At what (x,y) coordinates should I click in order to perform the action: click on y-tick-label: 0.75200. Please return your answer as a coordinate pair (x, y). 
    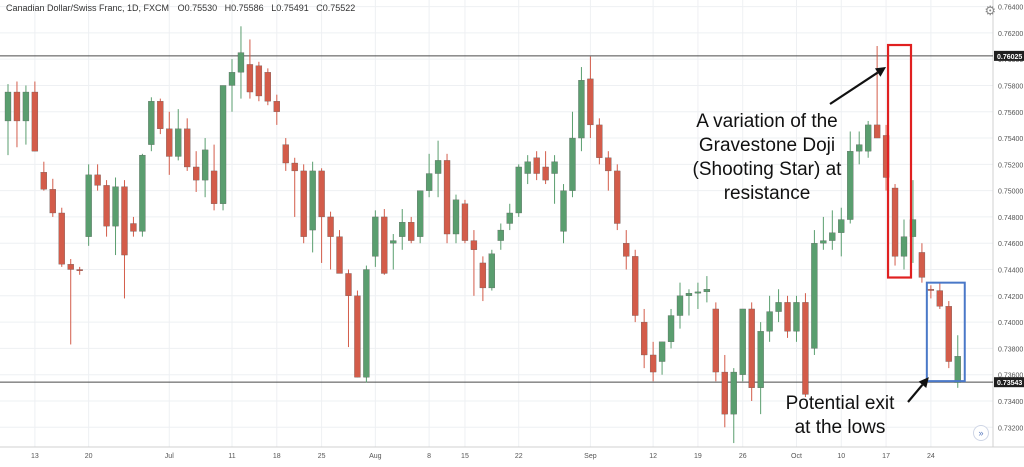
    Looking at the image, I should click on (1010, 165).